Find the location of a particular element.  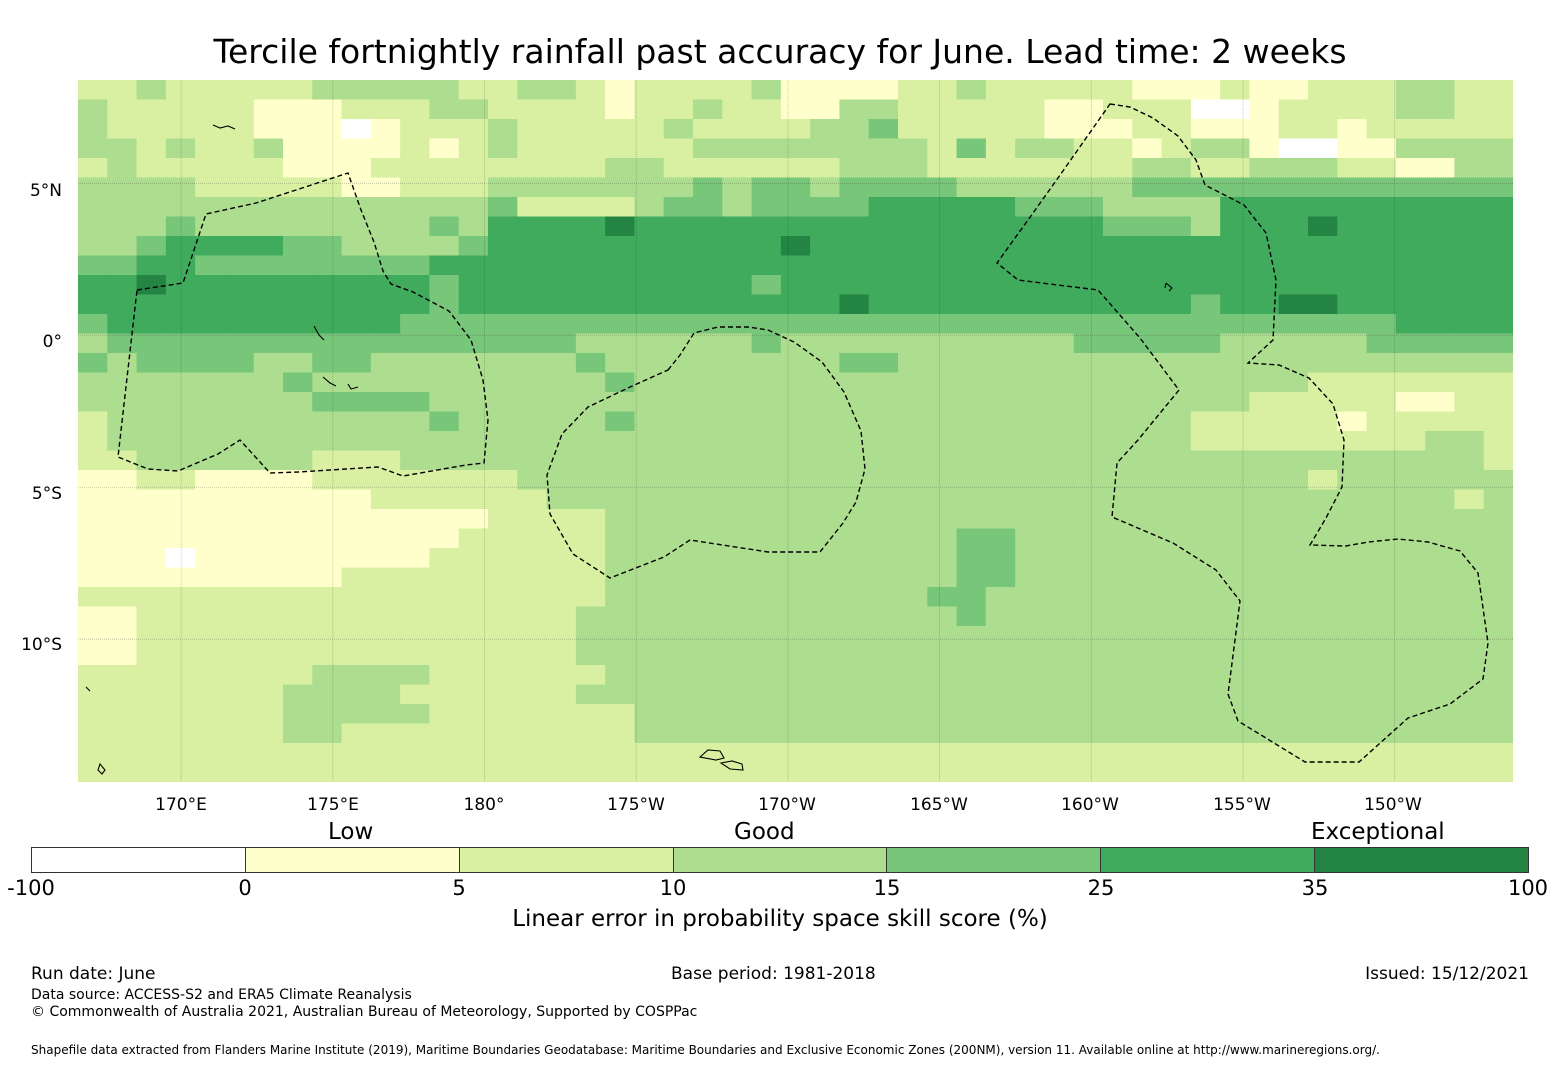

issued-date: Issued: 15/12/2021 is located at coordinates (1447, 974).